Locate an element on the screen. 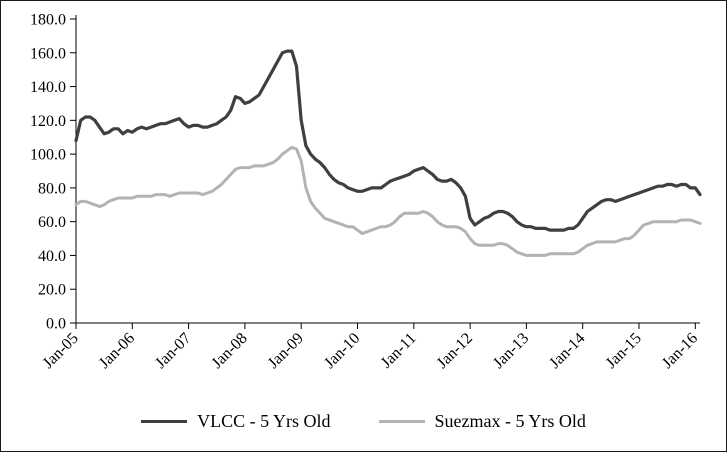 This screenshot has width=727, height=452. y-tick-label: 140.0 is located at coordinates (48, 87).